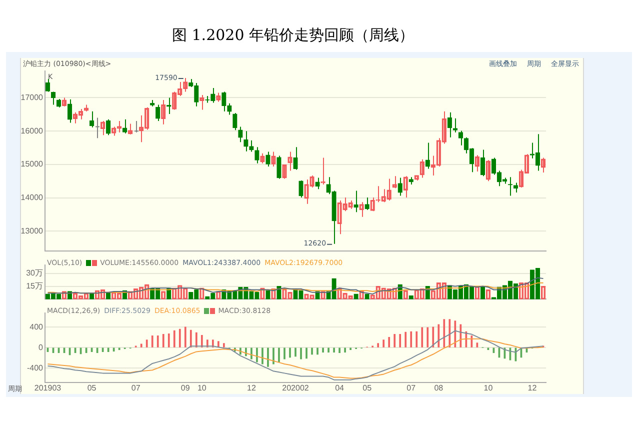  What do you see at coordinates (32, 197) in the screenshot?
I see `y-tick-label: 14000` at bounding box center [32, 197].